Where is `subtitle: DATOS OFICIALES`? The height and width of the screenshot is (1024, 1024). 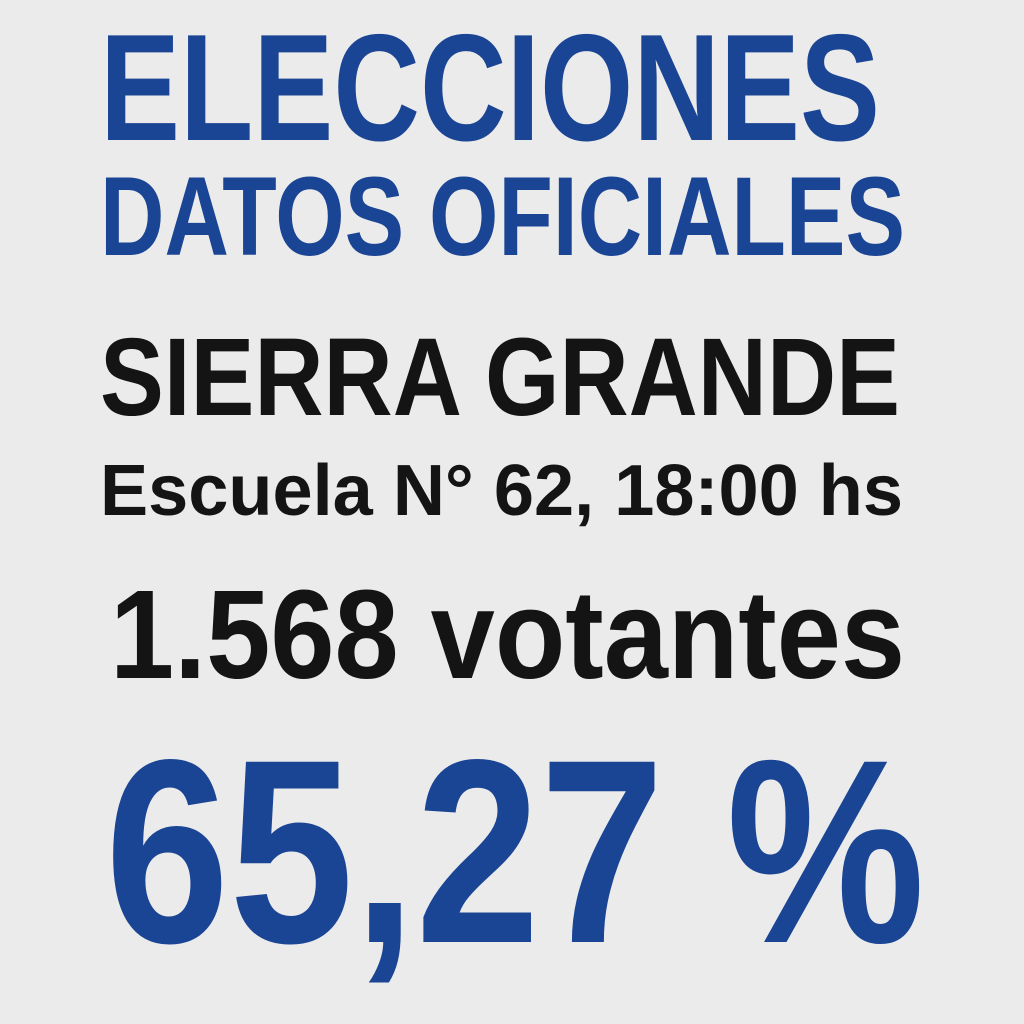
subtitle: DATOS OFICIALES is located at coordinates (502, 216).